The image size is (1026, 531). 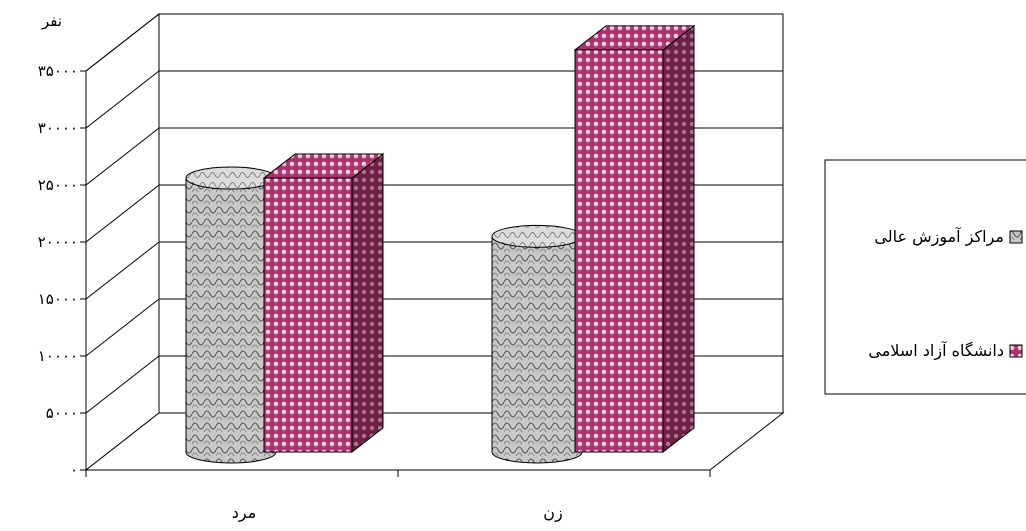 I want to click on y-tick-label: ۲۵۰۰۰, so click(x=58, y=185).